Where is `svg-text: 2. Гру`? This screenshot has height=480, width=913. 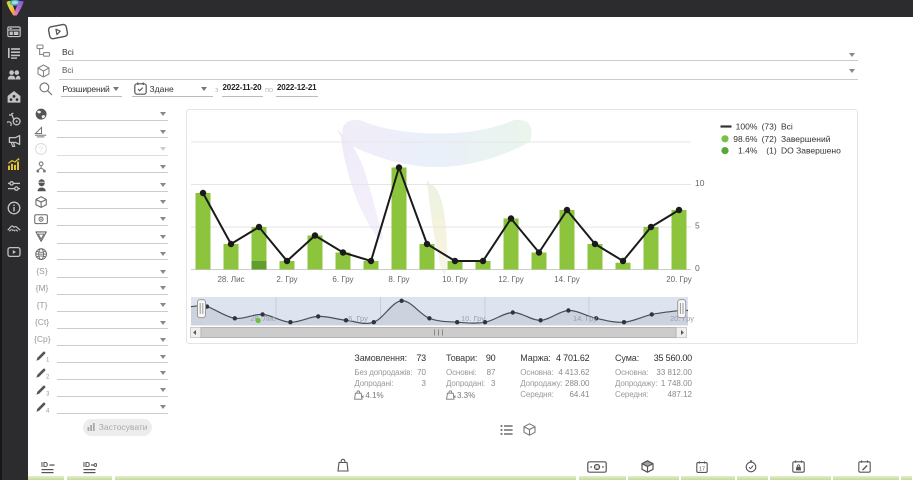 svg-text: 2. Гру is located at coordinates (286, 279).